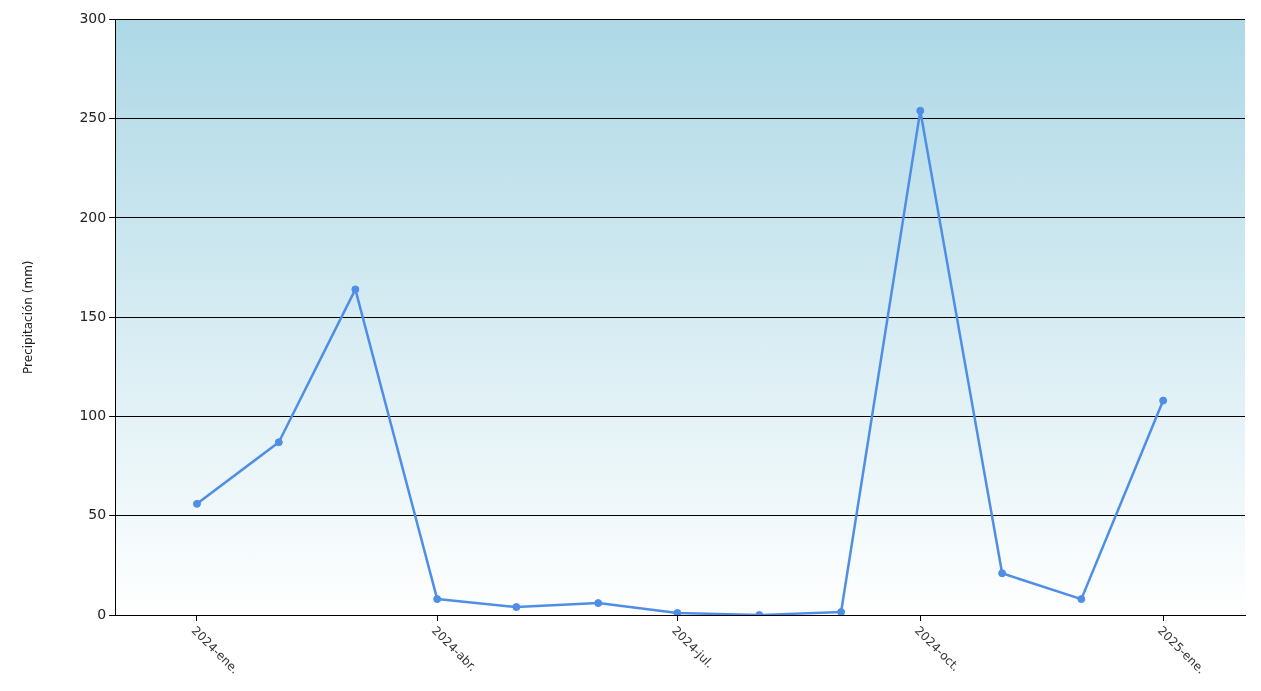 The image size is (1261, 691). Describe the element at coordinates (93, 216) in the screenshot. I see `y-tick-label: 200` at that location.